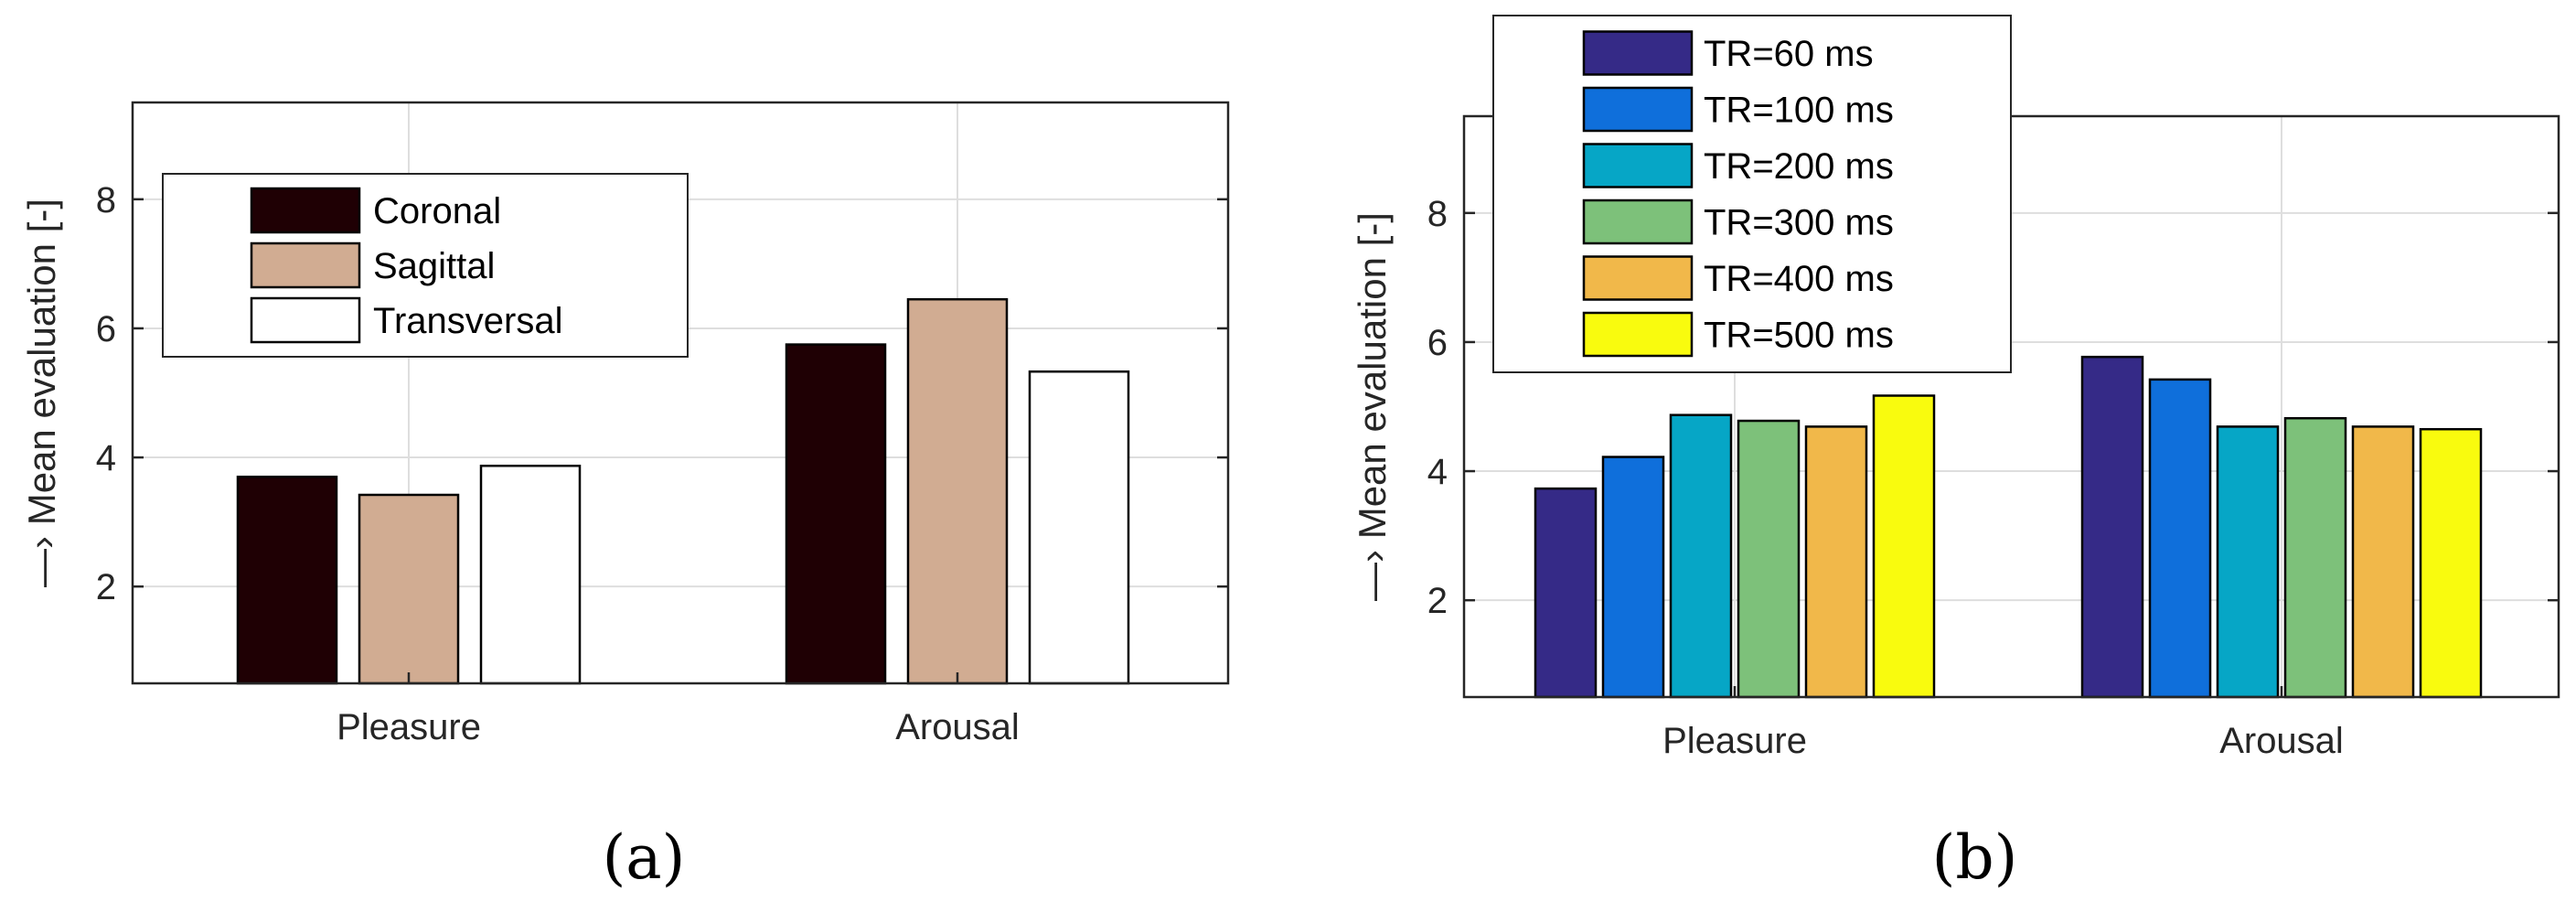  I want to click on bar-tr-500-ms-pleasure, so click(1904, 546).